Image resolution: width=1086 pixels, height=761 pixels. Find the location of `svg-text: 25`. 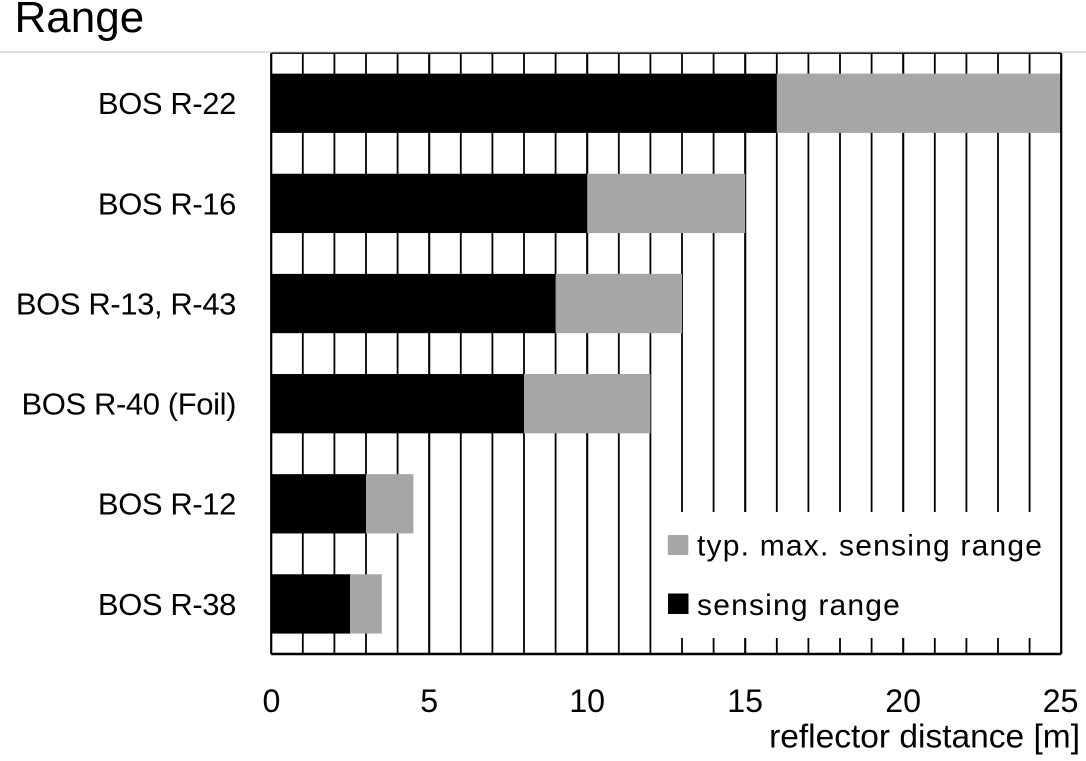

svg-text: 25 is located at coordinates (1061, 701).